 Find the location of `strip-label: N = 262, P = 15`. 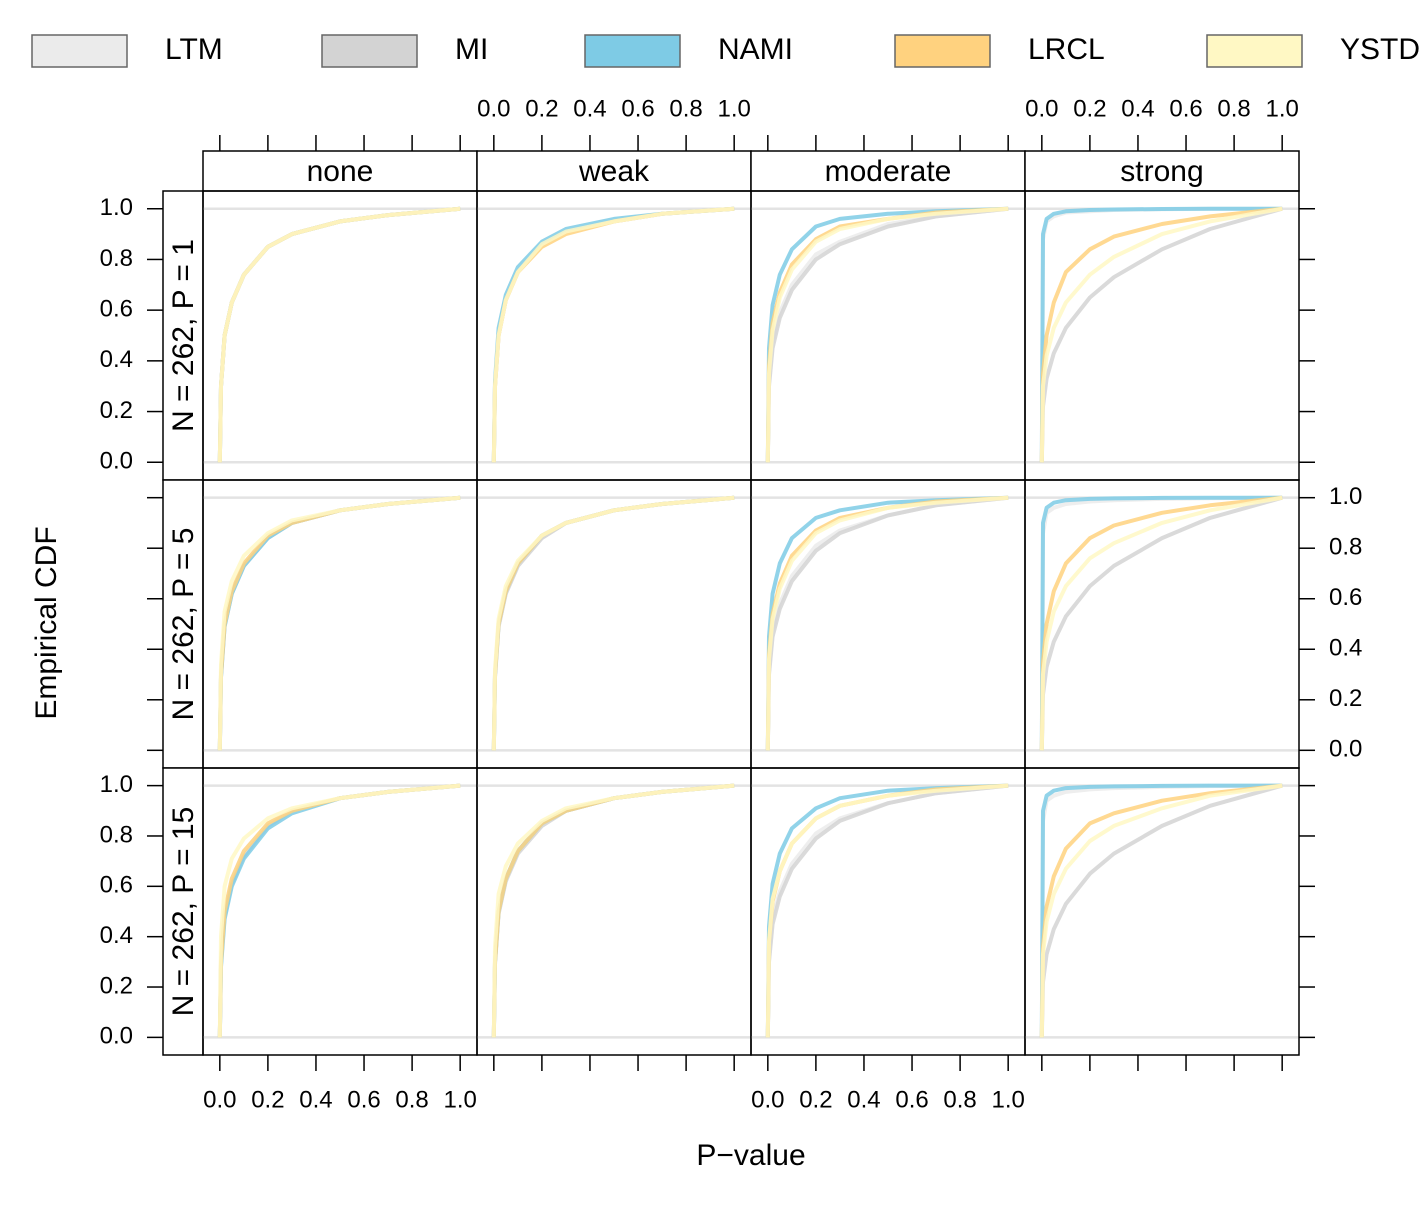

strip-label: N = 262, P = 15 is located at coordinates (183, 912).